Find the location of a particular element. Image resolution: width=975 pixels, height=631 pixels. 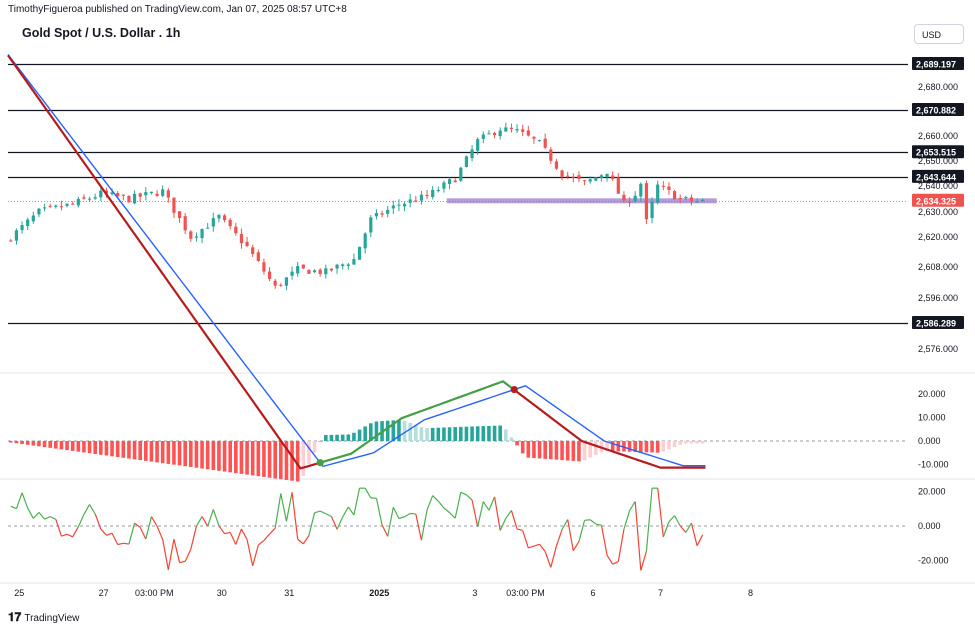

support-zone is located at coordinates (581, 201).